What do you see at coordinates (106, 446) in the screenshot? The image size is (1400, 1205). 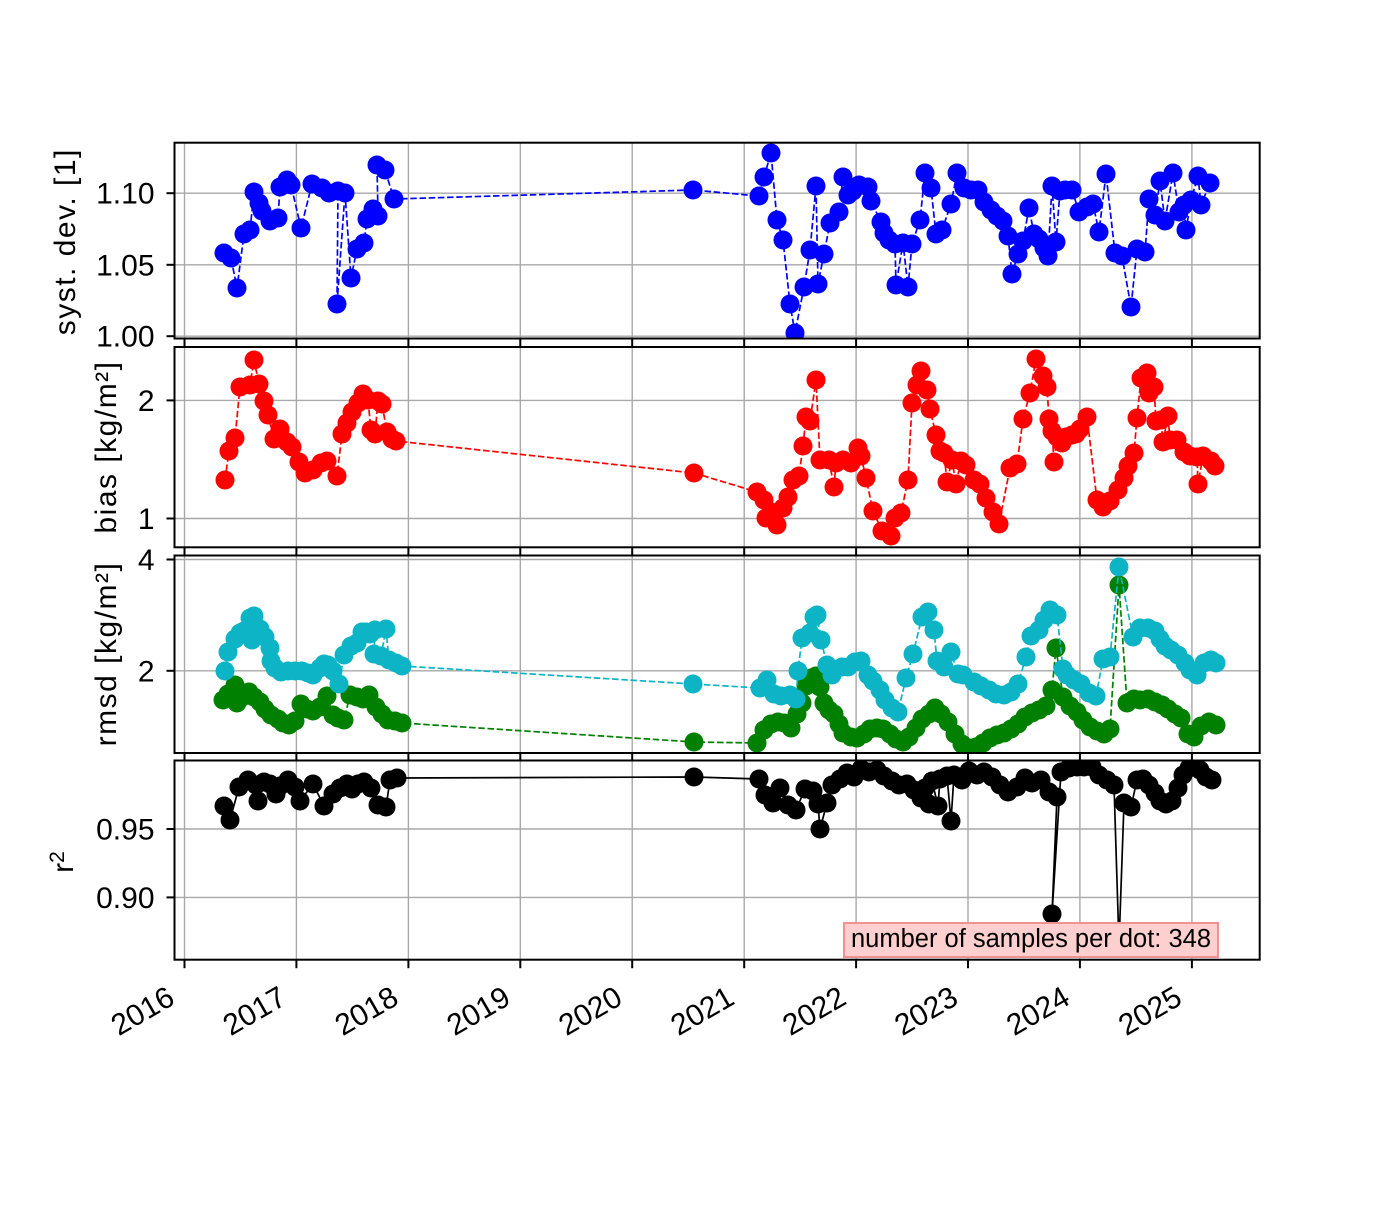 I see `svg-text: bias [kg/m²]` at bounding box center [106, 446].